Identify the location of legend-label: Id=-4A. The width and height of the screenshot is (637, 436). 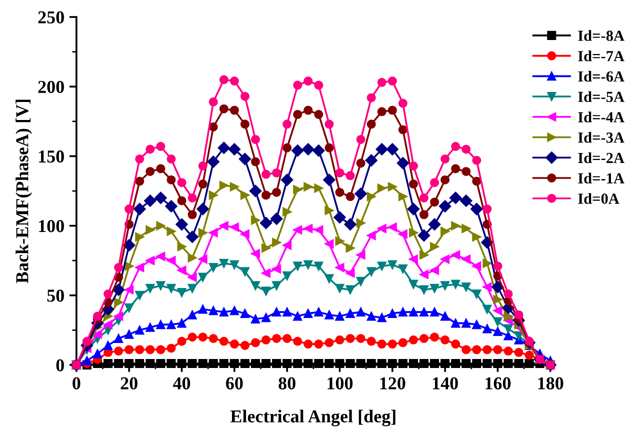
(601, 117).